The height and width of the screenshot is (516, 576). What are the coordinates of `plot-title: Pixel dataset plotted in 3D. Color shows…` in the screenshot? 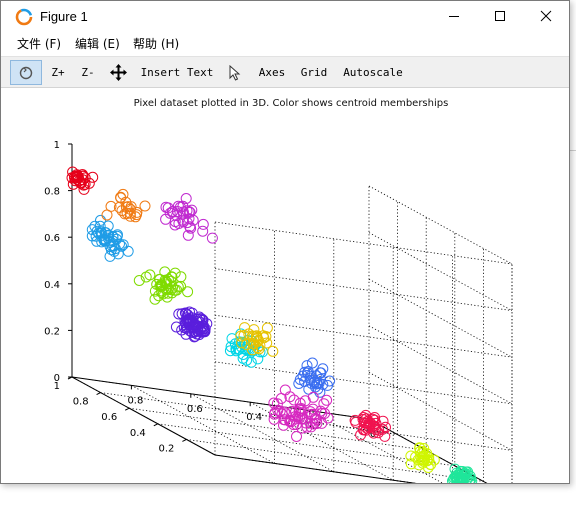 It's located at (291, 103).